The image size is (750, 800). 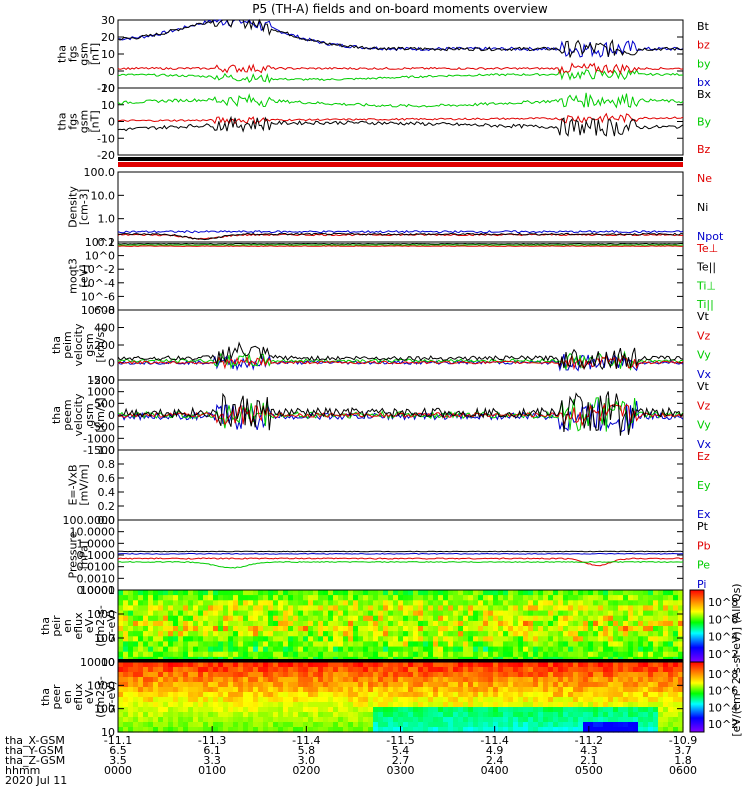 What do you see at coordinates (102, 380) in the screenshot?
I see `y-tick-label: -200` at bounding box center [102, 380].